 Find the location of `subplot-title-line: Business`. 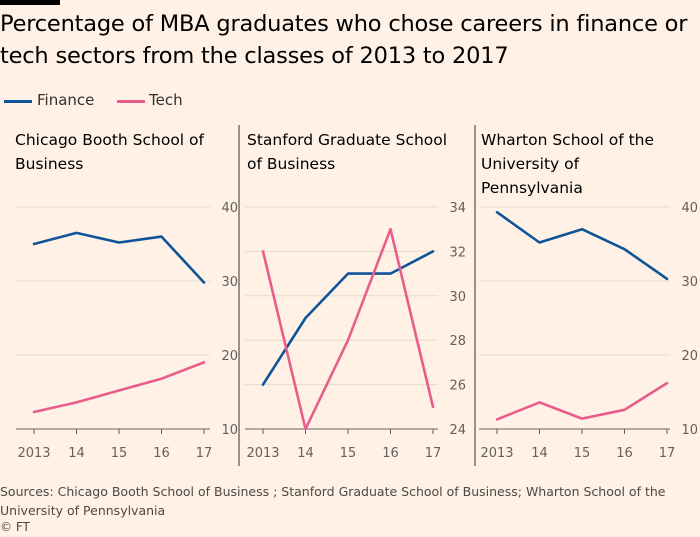

subplot-title-line: Business is located at coordinates (49, 164).